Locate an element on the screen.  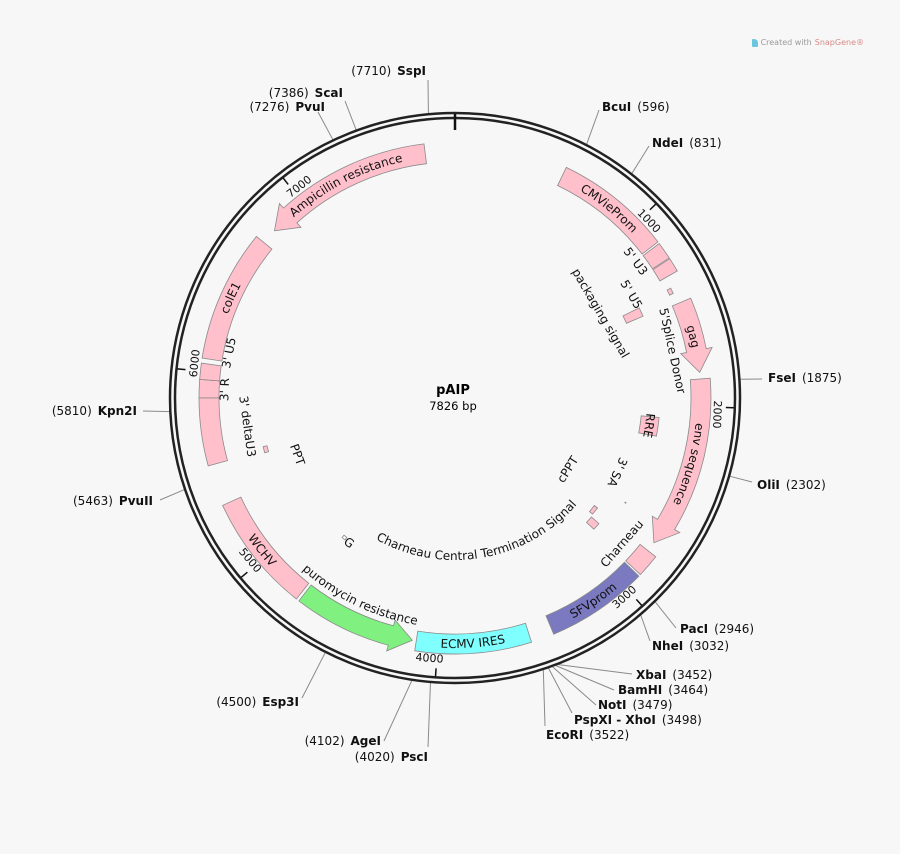
enzyme-label: NotI (3479) is located at coordinates (635, 705).